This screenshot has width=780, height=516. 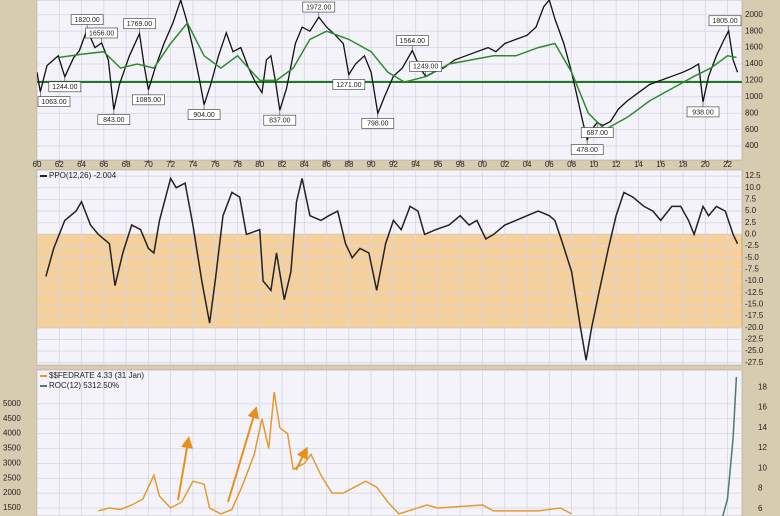 I want to click on x-tick-label: 92, so click(x=393, y=164).